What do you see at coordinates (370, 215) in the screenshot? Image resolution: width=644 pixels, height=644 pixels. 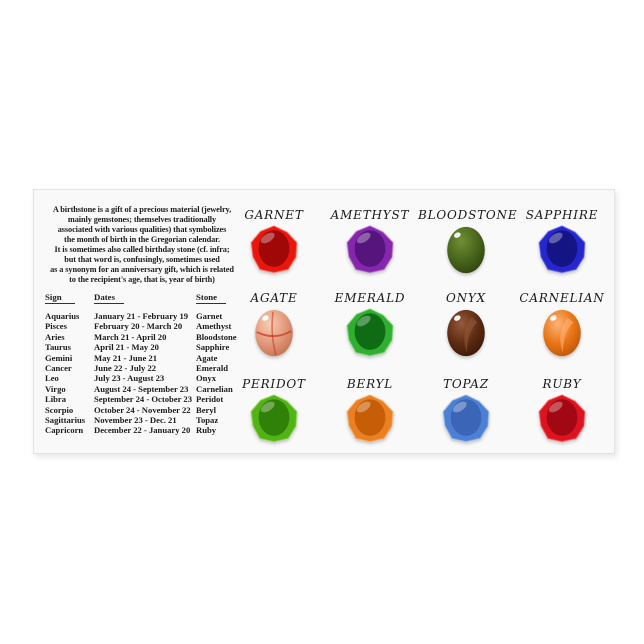 I see `gem-label: AMETHYST` at bounding box center [370, 215].